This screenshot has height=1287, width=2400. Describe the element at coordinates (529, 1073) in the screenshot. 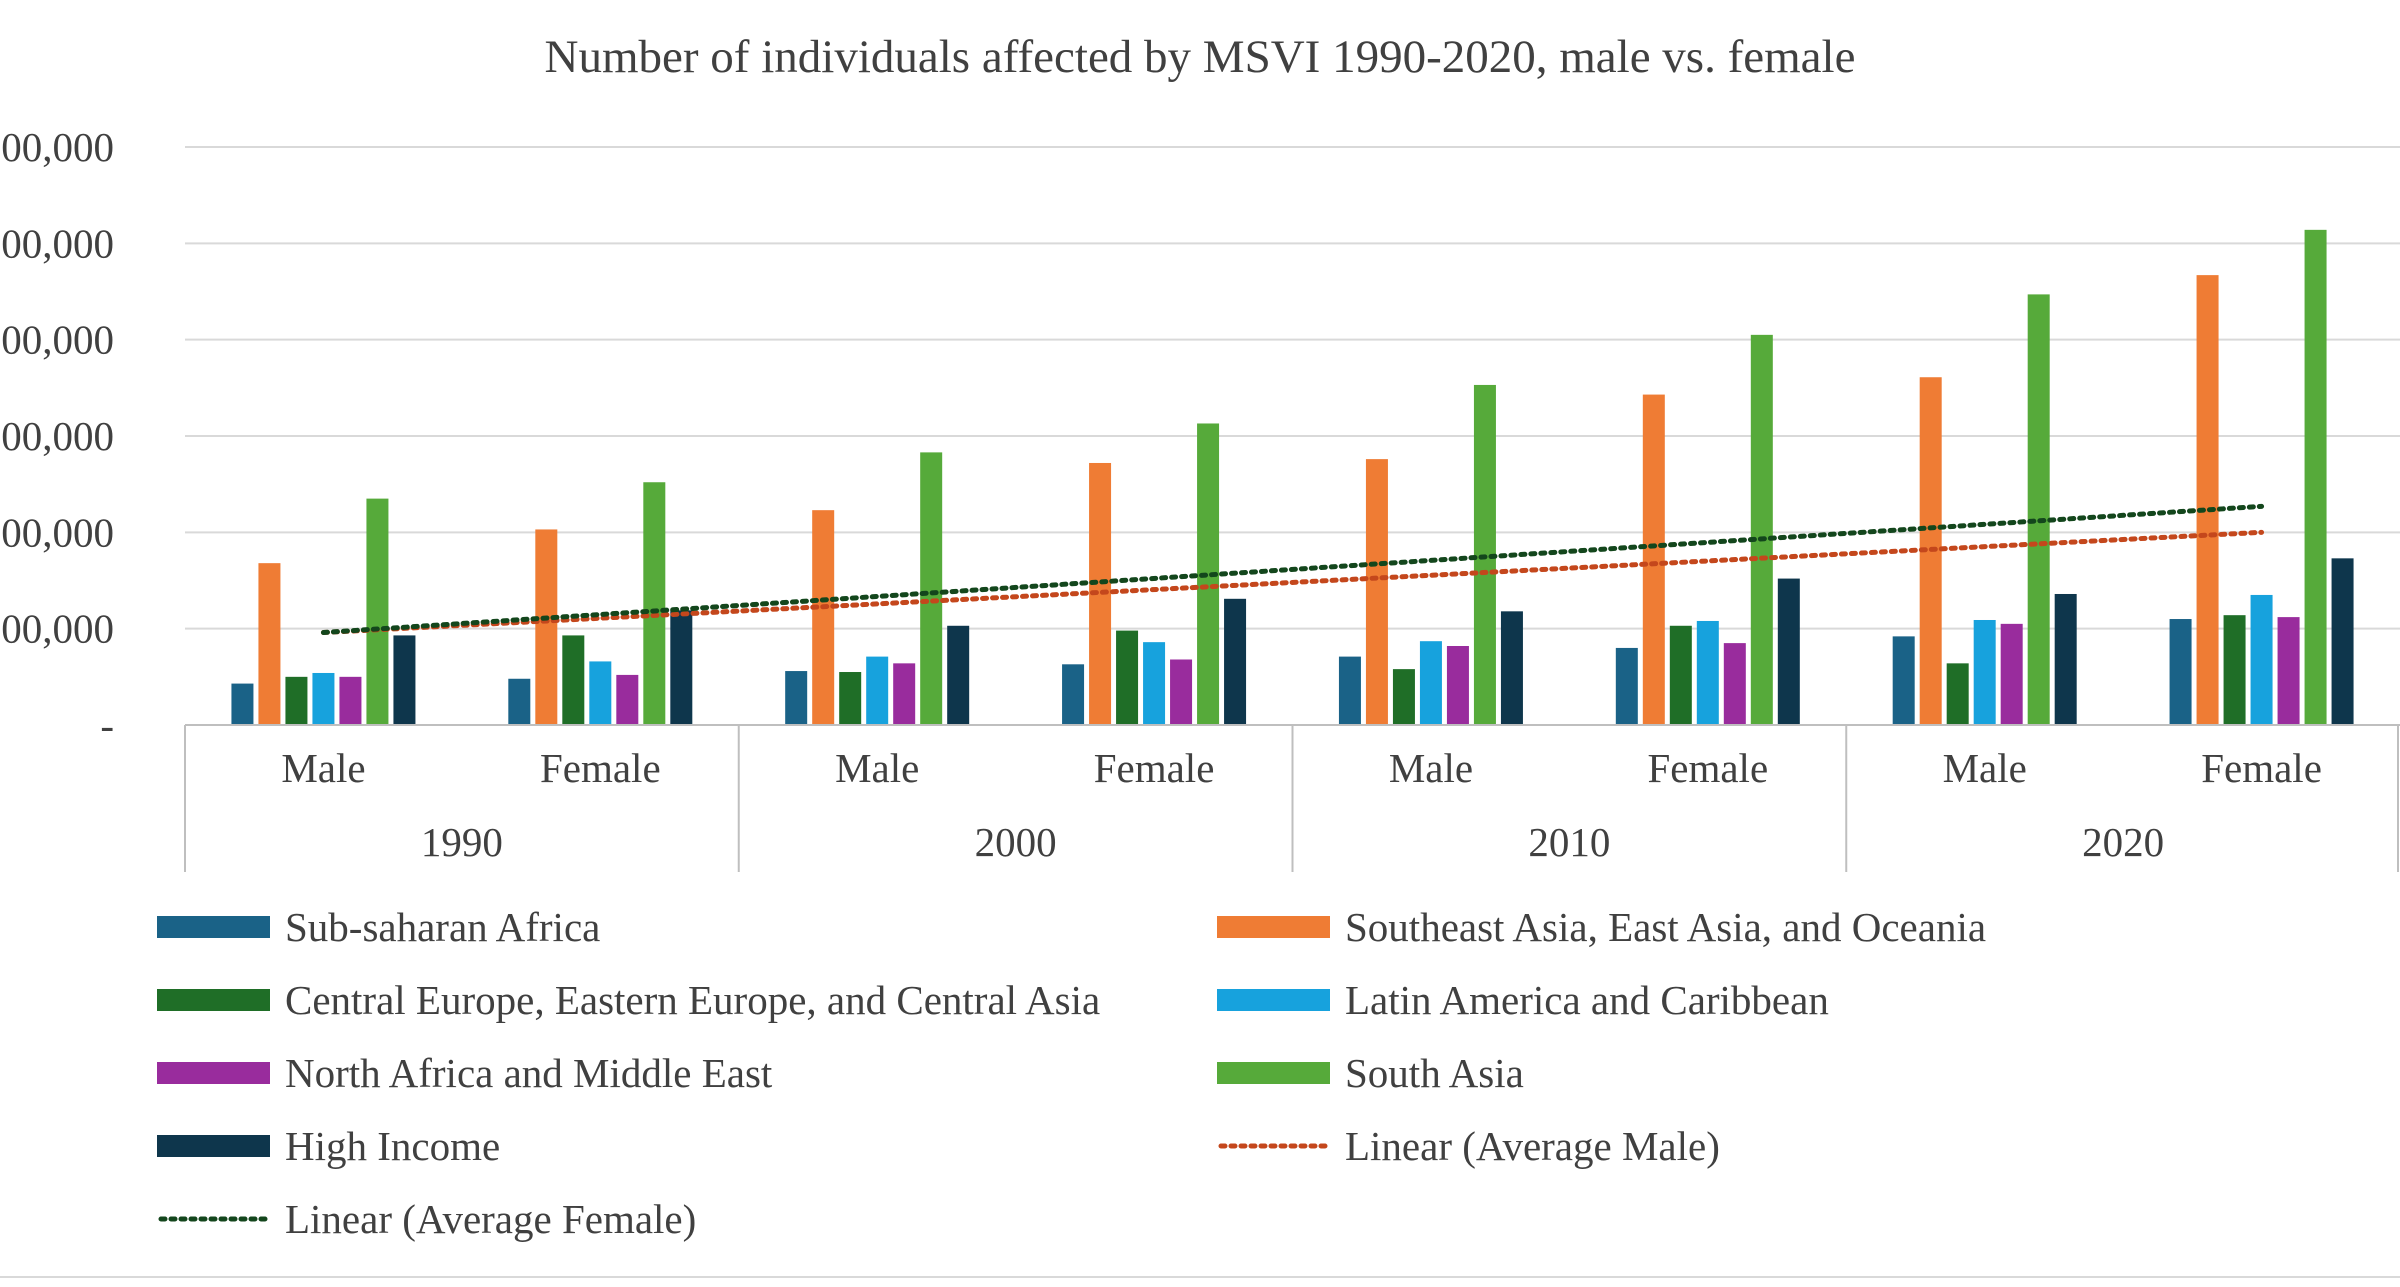

I see `legend-label: North Africa and Middle East` at that location.